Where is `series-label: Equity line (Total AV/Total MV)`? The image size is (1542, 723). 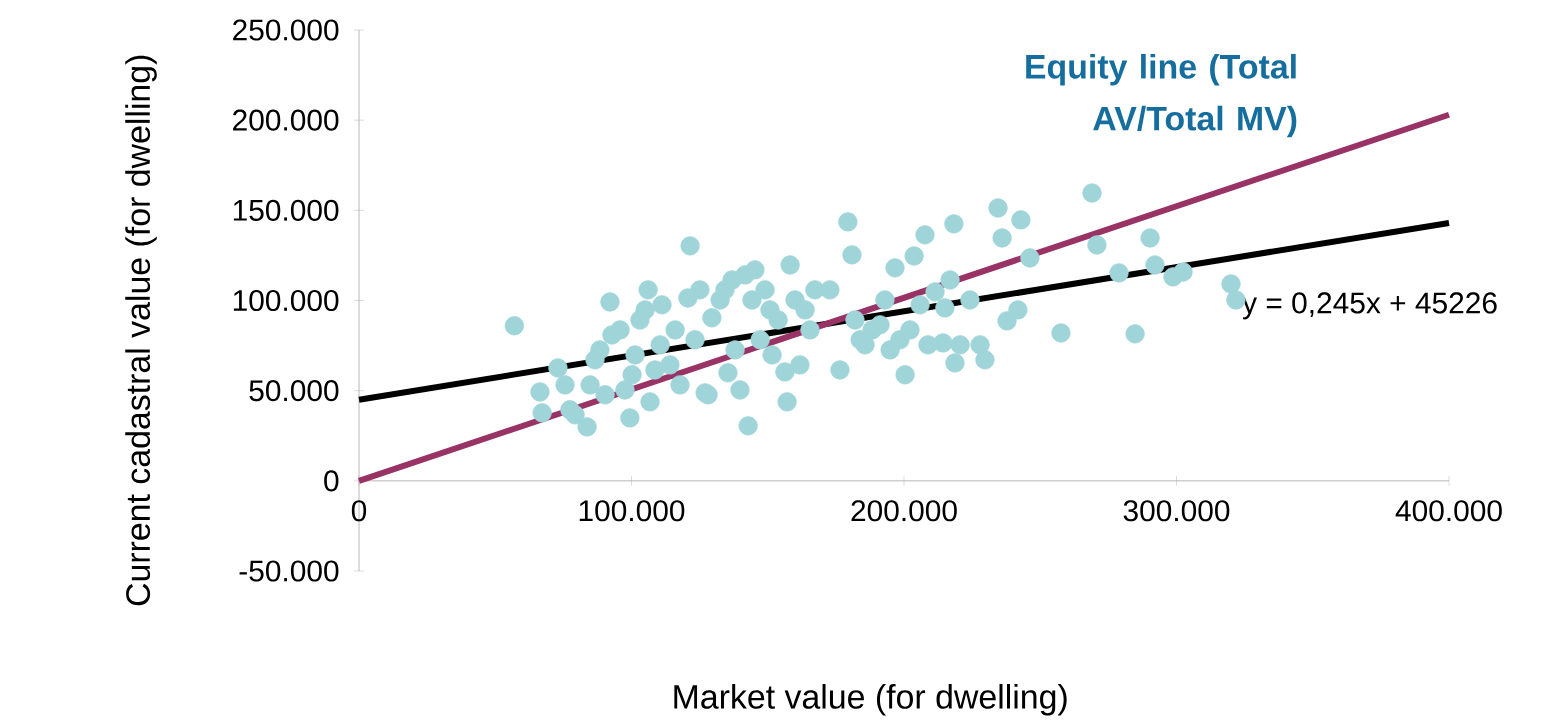
series-label: Equity line (Total AV/Total MV) is located at coordinates (1161, 95).